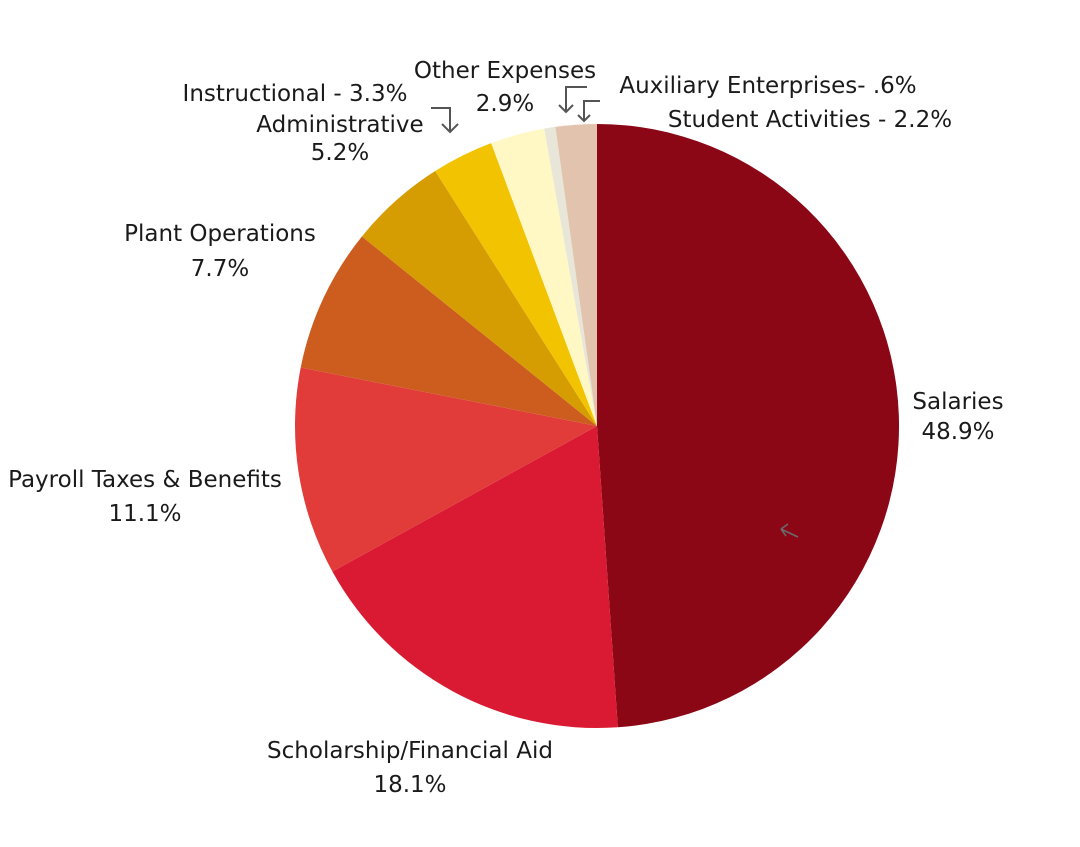 This screenshot has width=1080, height=847. Describe the element at coordinates (957, 432) in the screenshot. I see `label-salaries-value: 48.9%` at that location.